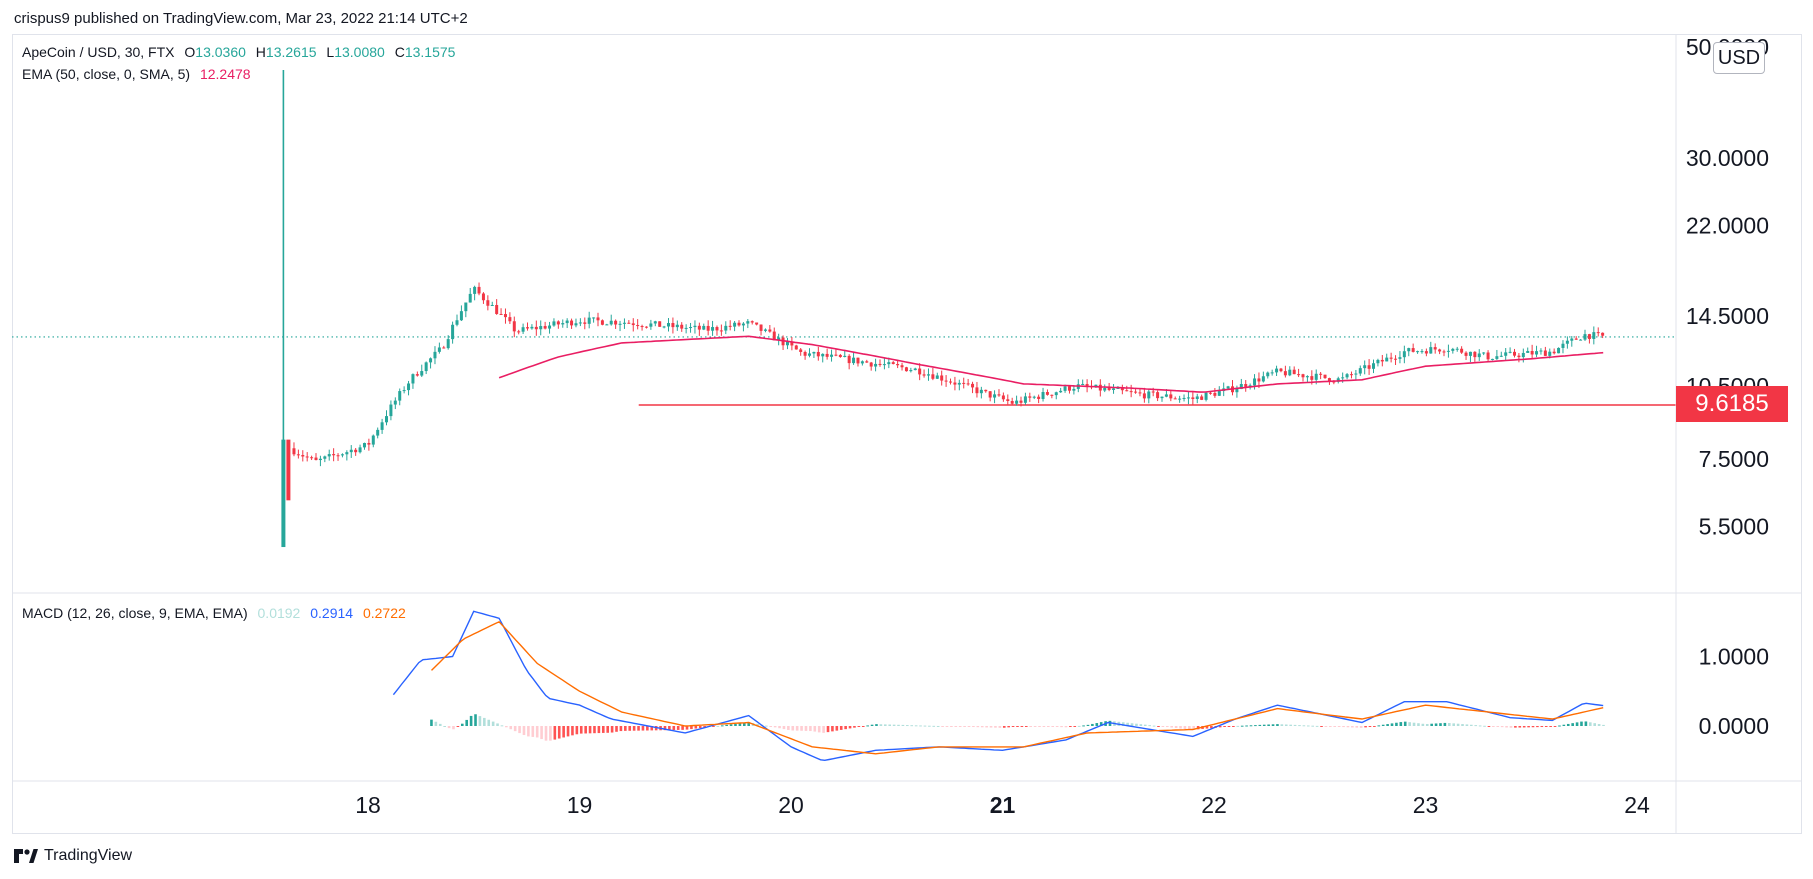 This screenshot has width=1813, height=879. I want to click on symbol-label: ApeCoin / USD, 30, FTX, so click(98, 52).